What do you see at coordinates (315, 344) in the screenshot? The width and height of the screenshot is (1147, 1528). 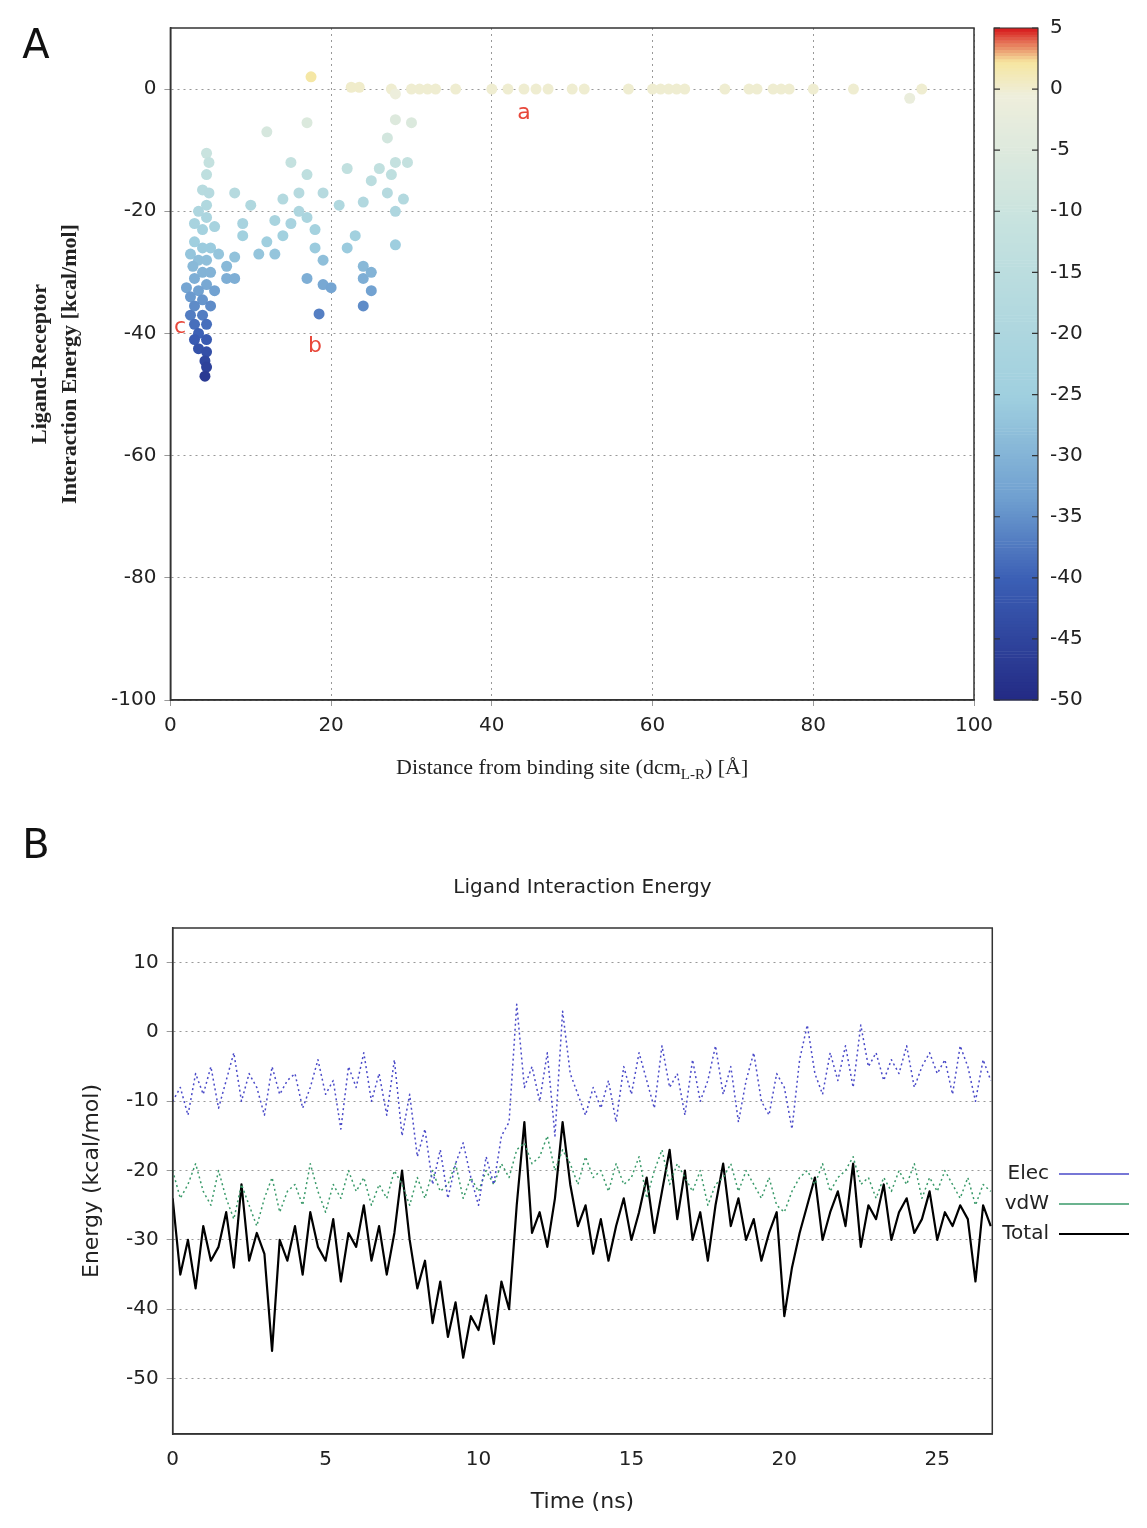 I see `annotation: b` at bounding box center [315, 344].